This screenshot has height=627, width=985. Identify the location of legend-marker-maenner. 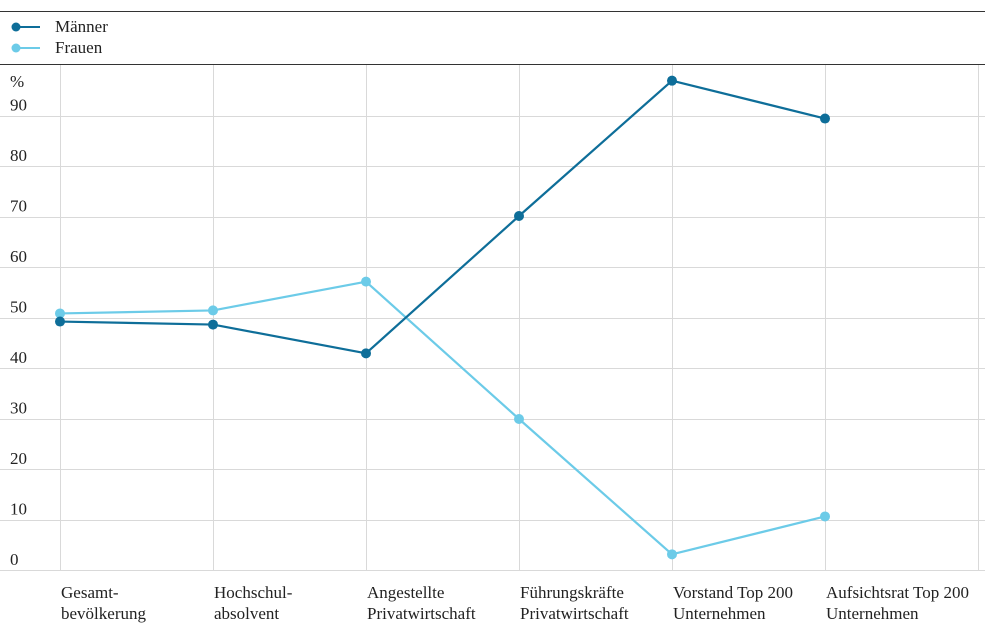
(16, 27).